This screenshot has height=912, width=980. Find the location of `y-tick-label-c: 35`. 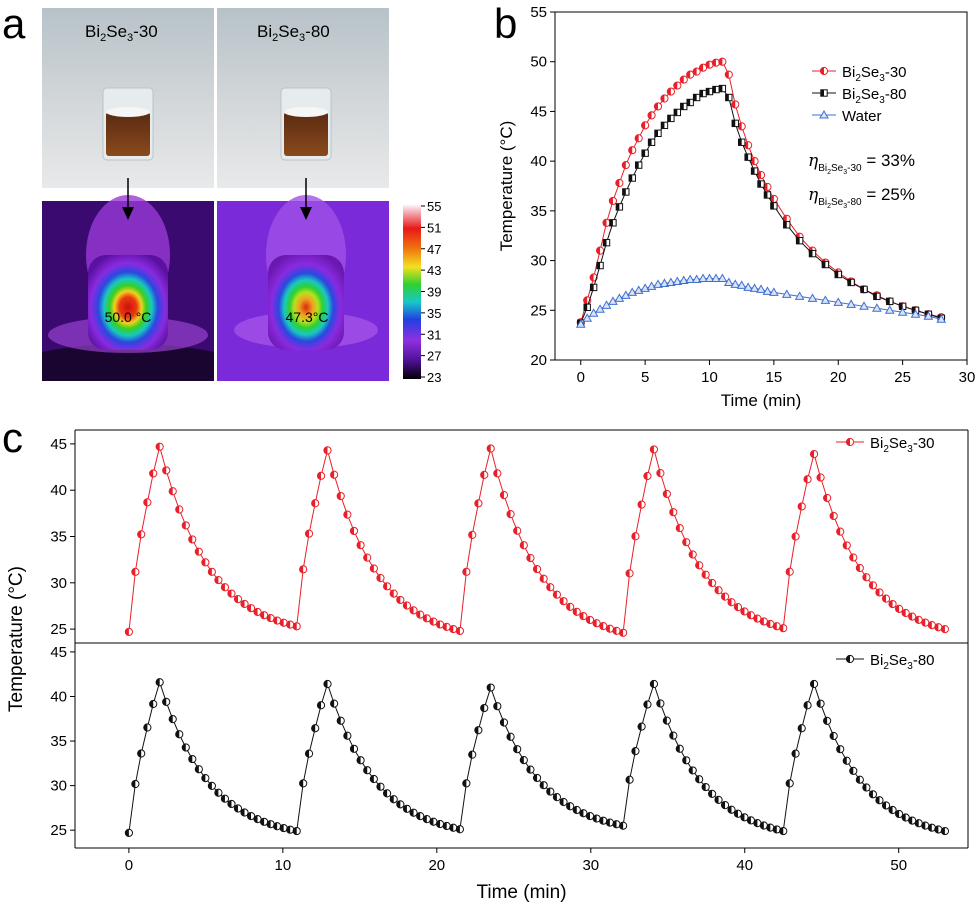

y-tick-label-c: 35 is located at coordinates (58, 741).